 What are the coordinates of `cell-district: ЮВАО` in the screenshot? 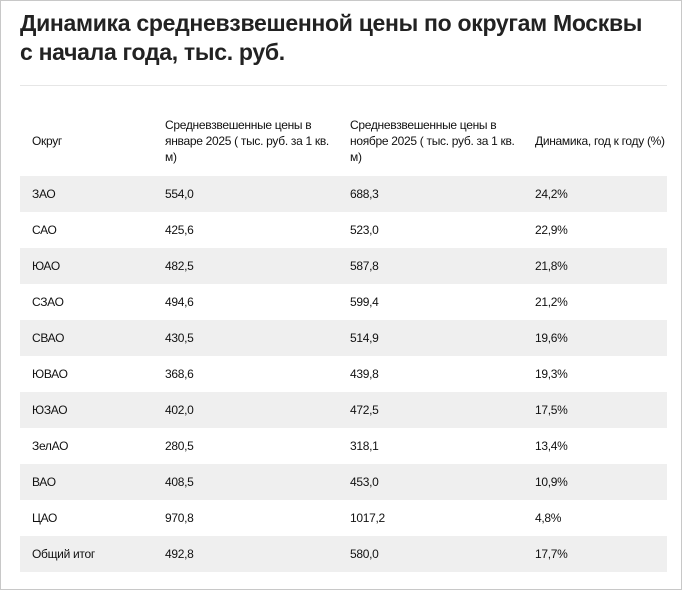 It's located at (50, 374).